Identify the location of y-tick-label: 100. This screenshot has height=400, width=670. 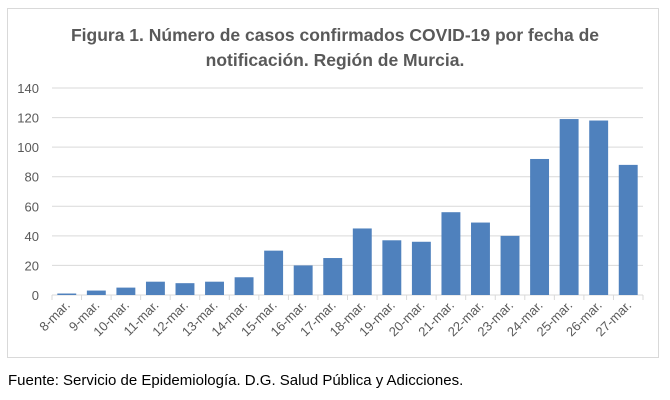
(28, 147).